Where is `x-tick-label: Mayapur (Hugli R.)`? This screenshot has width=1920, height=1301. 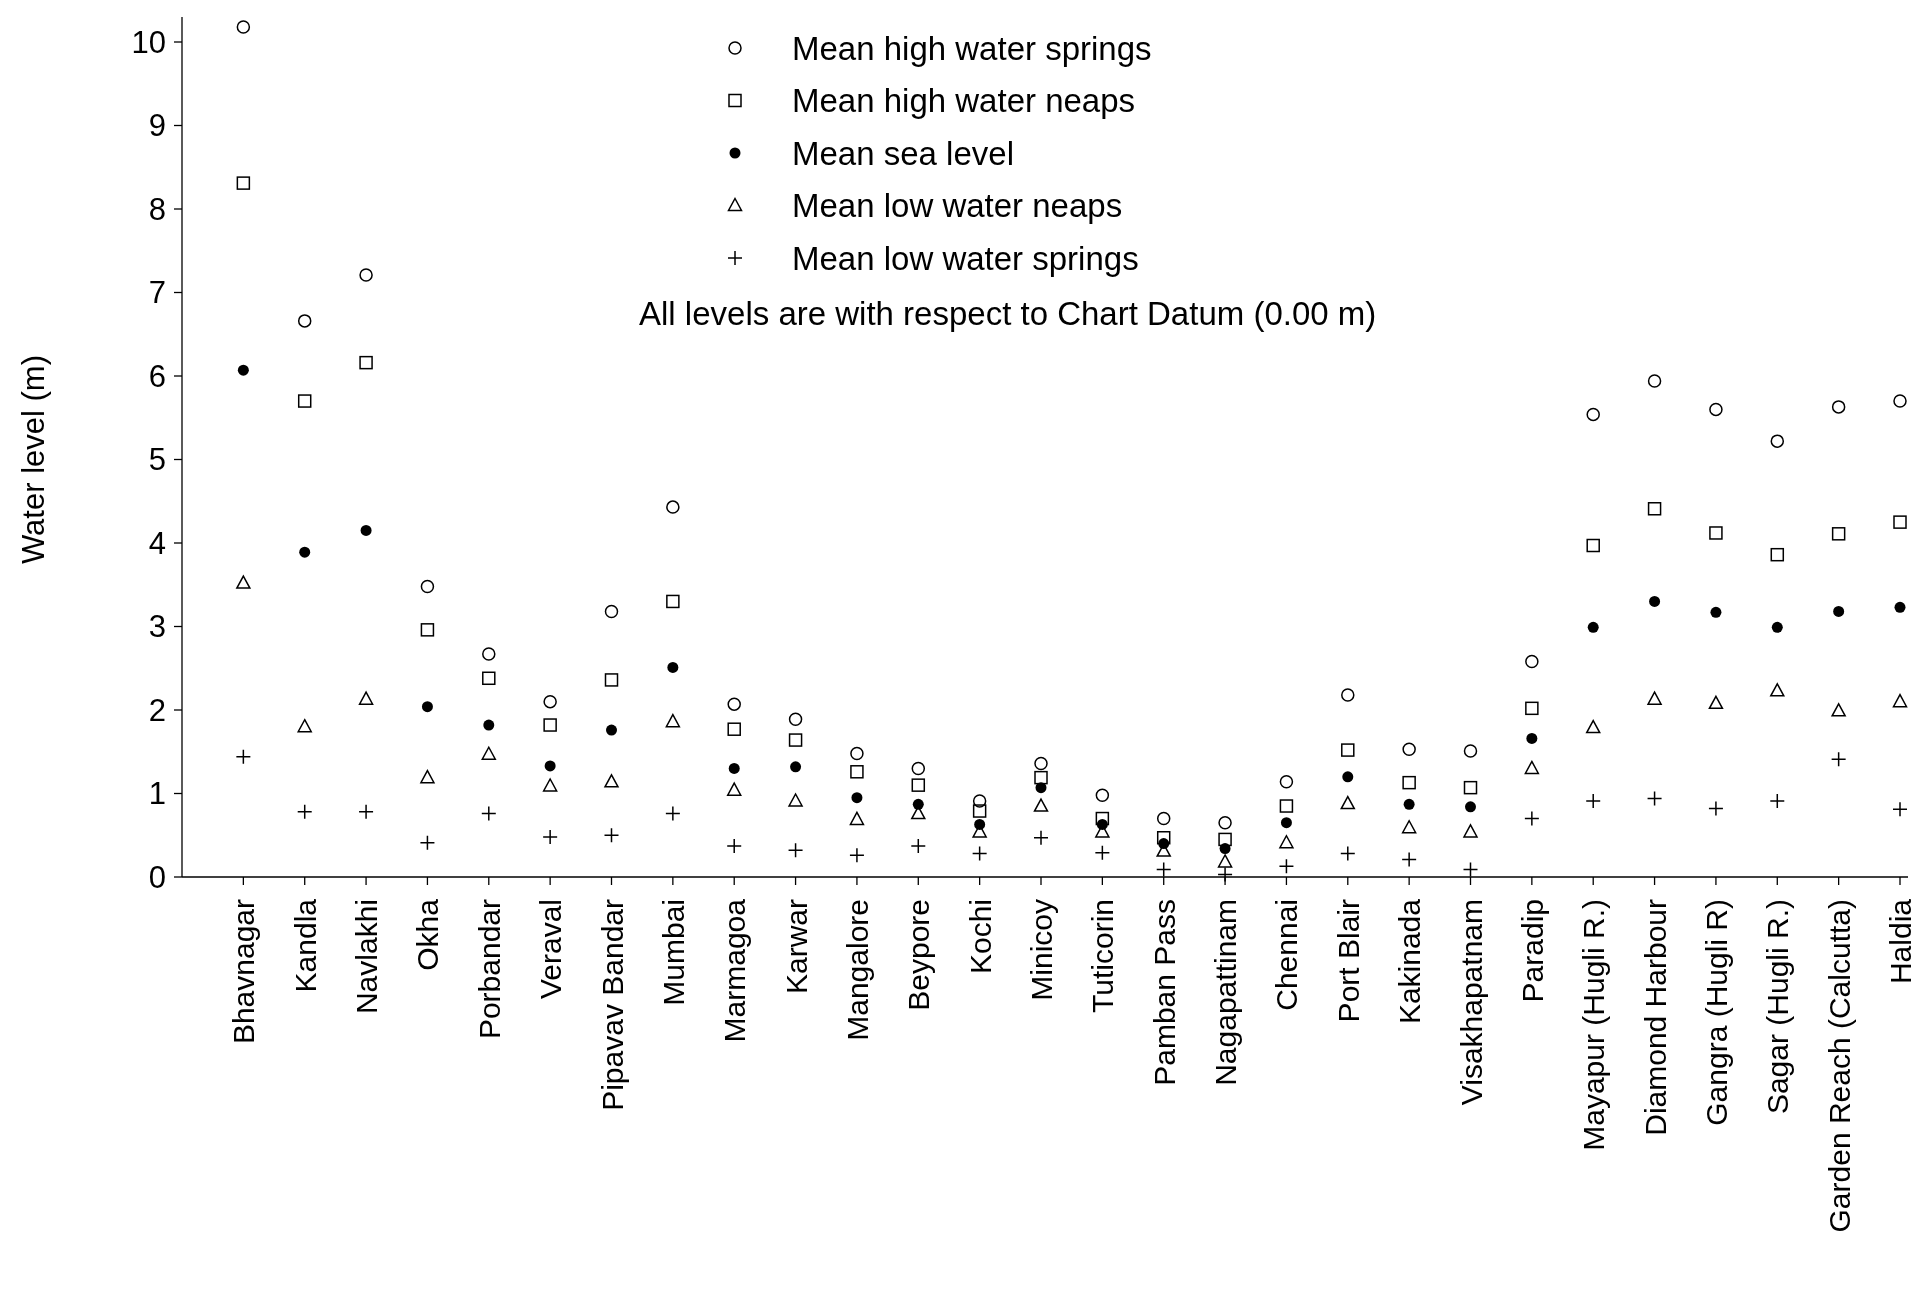 x-tick-label: Mayapur (Hugli R.) is located at coordinates (1594, 1025).